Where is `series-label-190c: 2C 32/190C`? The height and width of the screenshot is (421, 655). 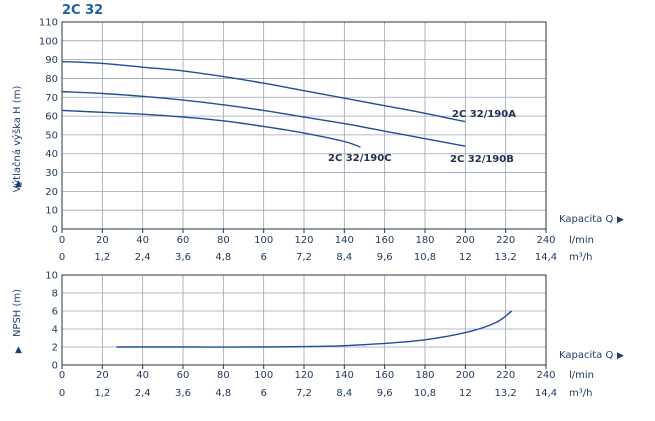
series-label-190c: 2C 32/190C is located at coordinates (360, 158).